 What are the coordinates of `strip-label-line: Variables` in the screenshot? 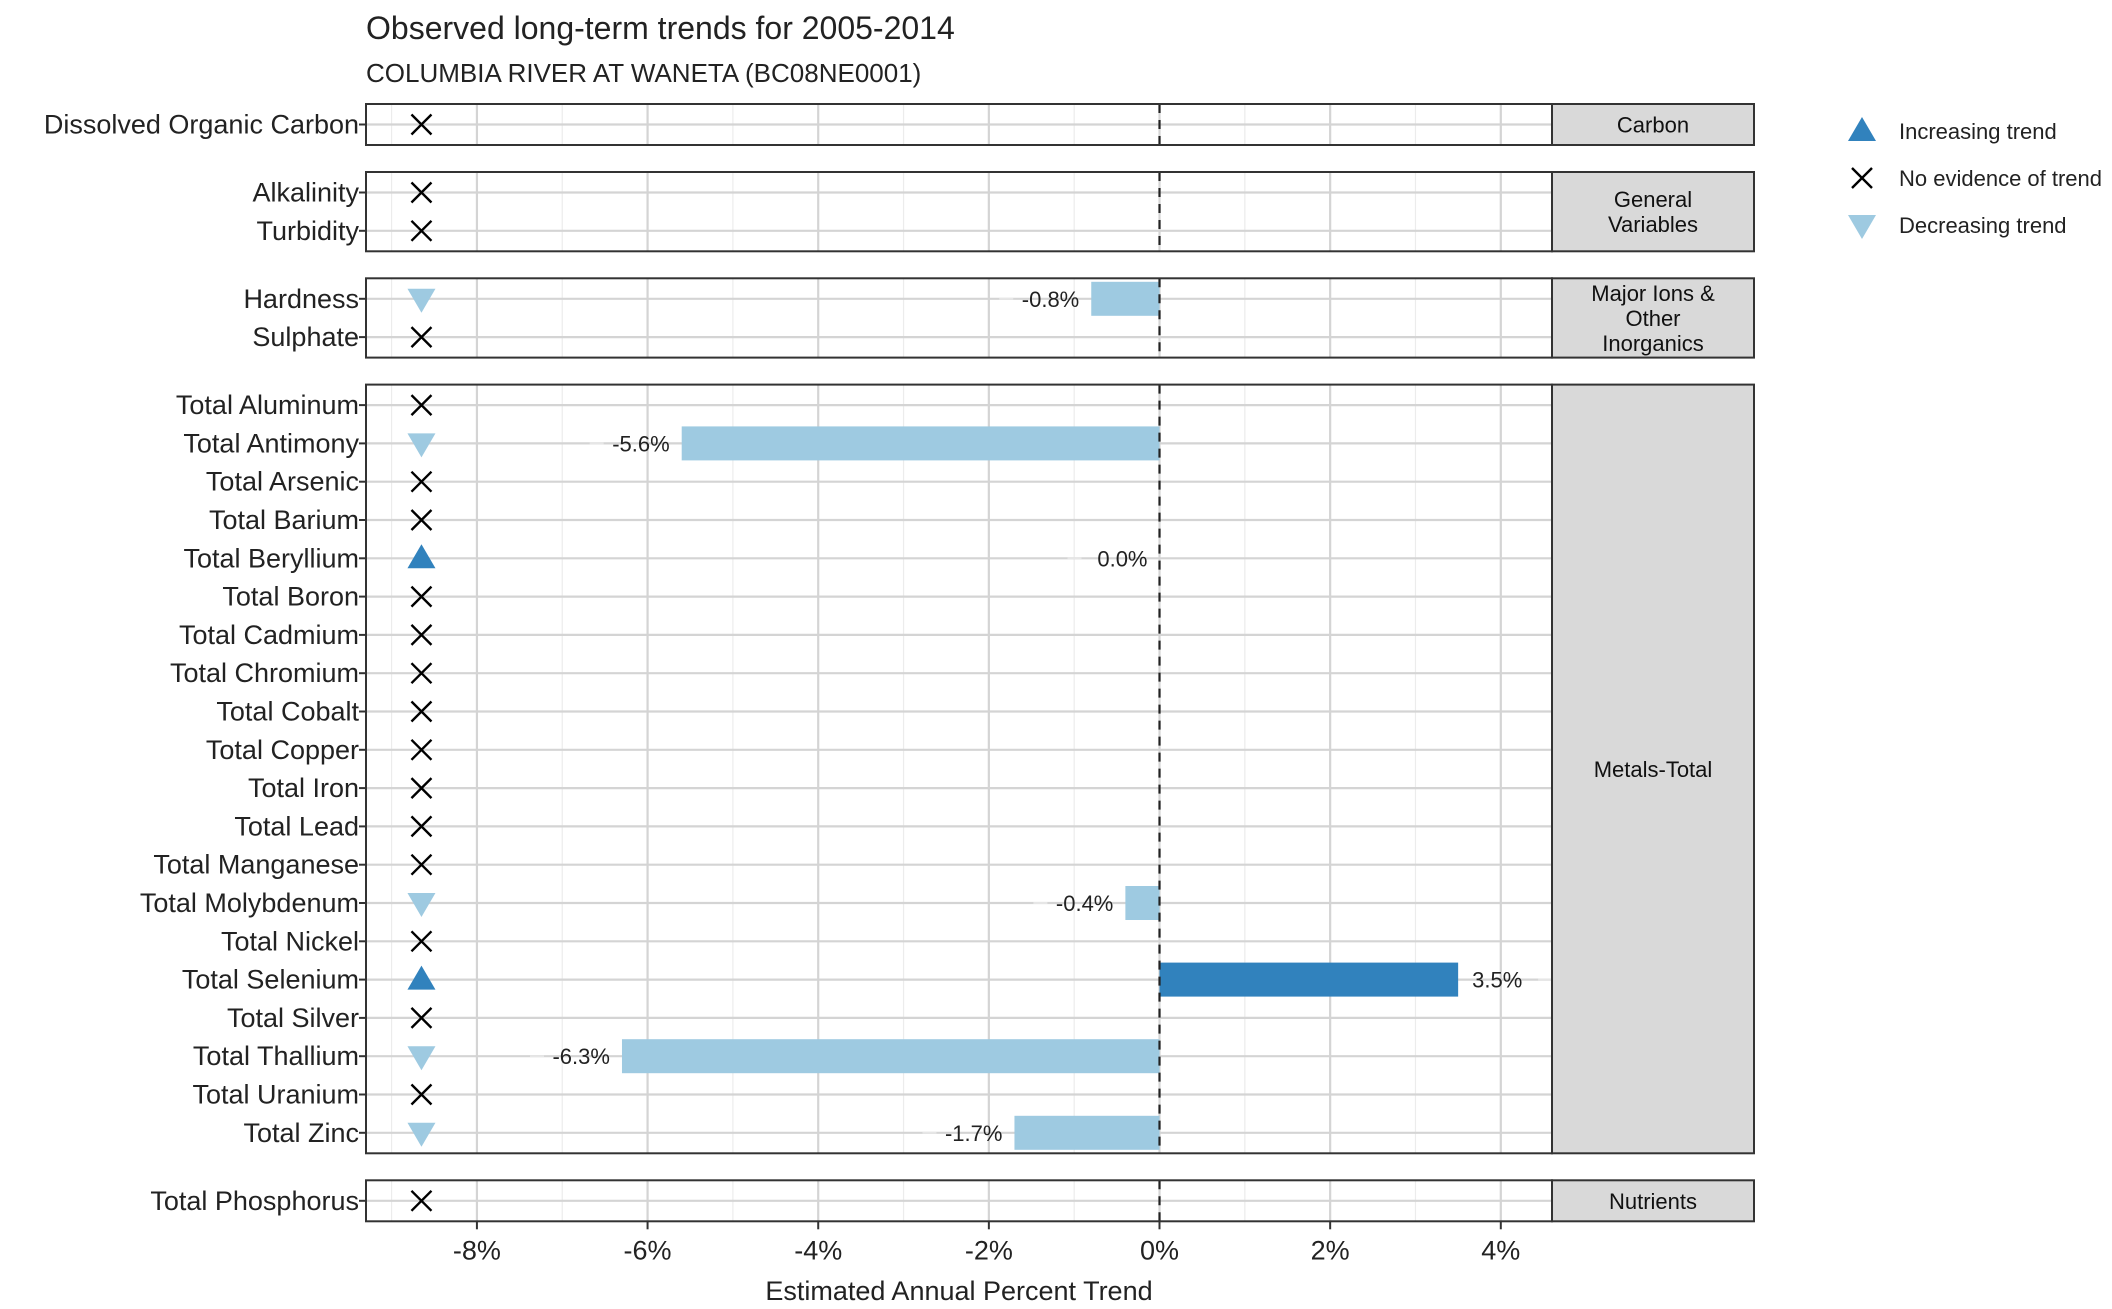 It's located at (1653, 224).